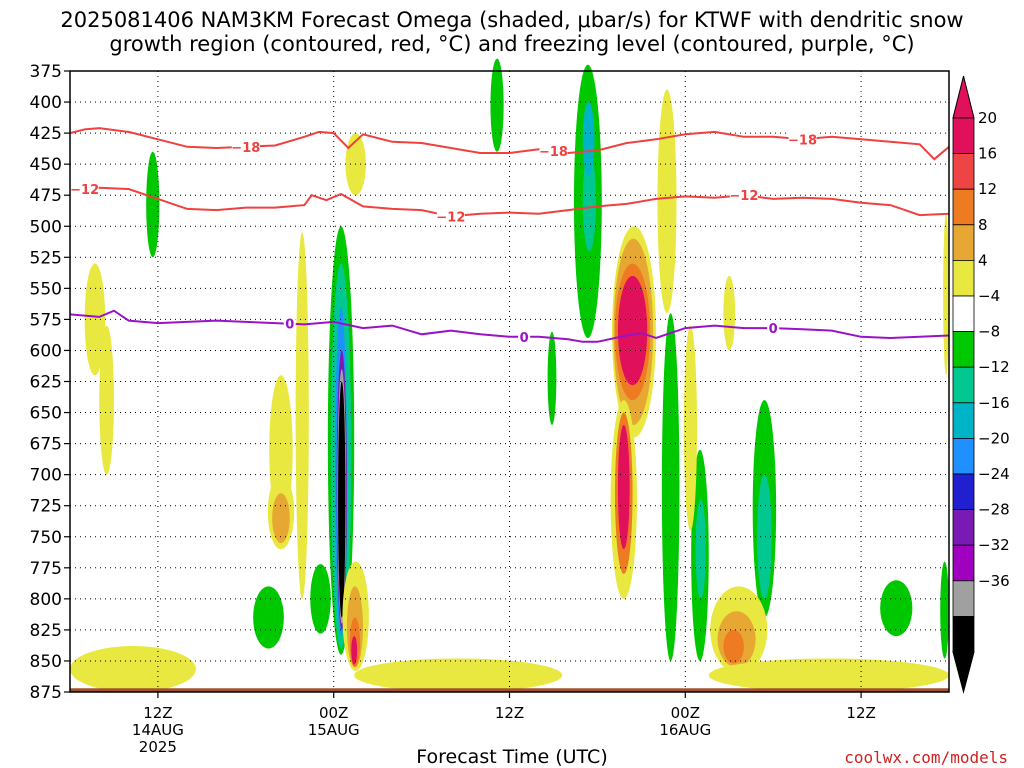 Image resolution: width=1024 pixels, height=768 pixels. What do you see at coordinates (987, 118) in the screenshot?
I see `colorbar-label: 20` at bounding box center [987, 118].